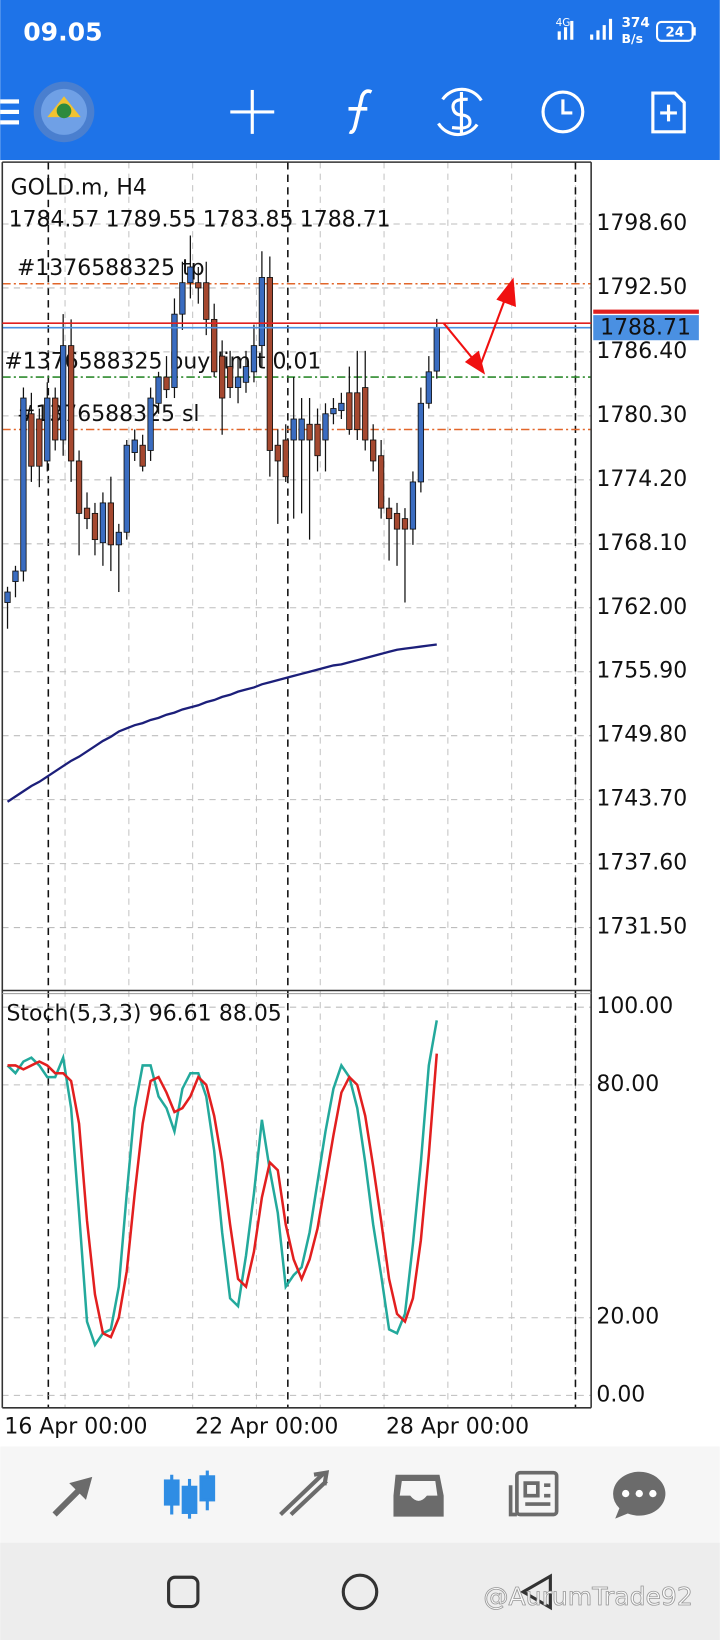 The width and height of the screenshot is (720, 1640). I want to click on crosshair-button, so click(252, 111).